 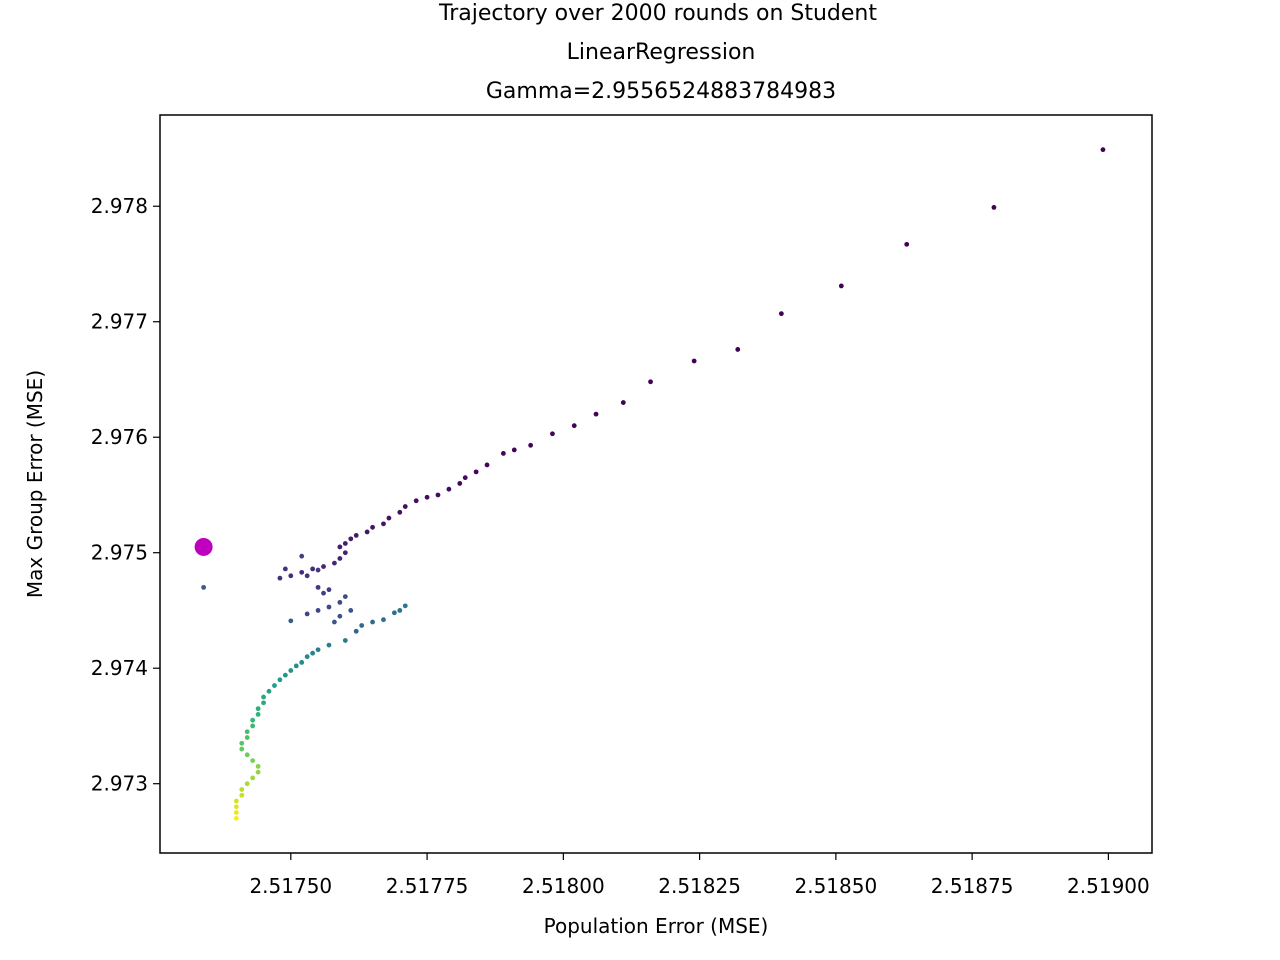 What do you see at coordinates (836, 886) in the screenshot?
I see `x-tick-label: 2.51850` at bounding box center [836, 886].